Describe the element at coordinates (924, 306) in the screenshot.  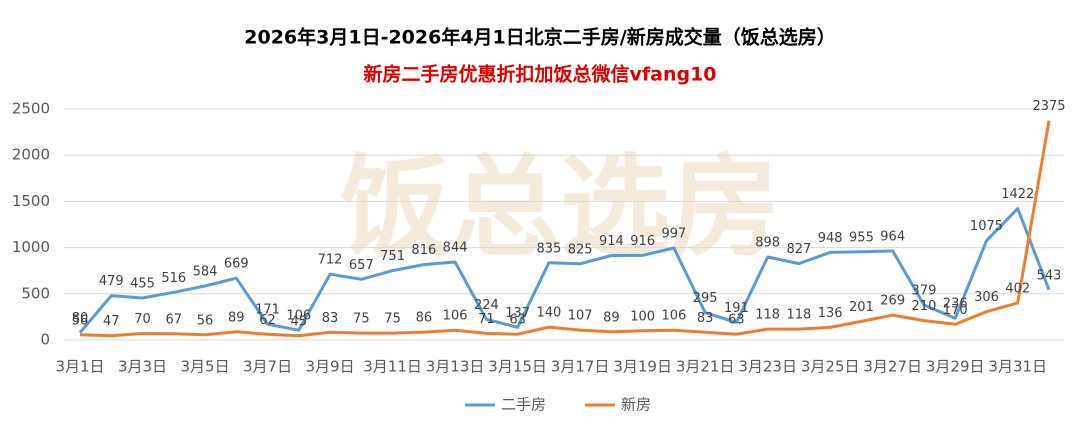
I see `data-label: 210` at that location.